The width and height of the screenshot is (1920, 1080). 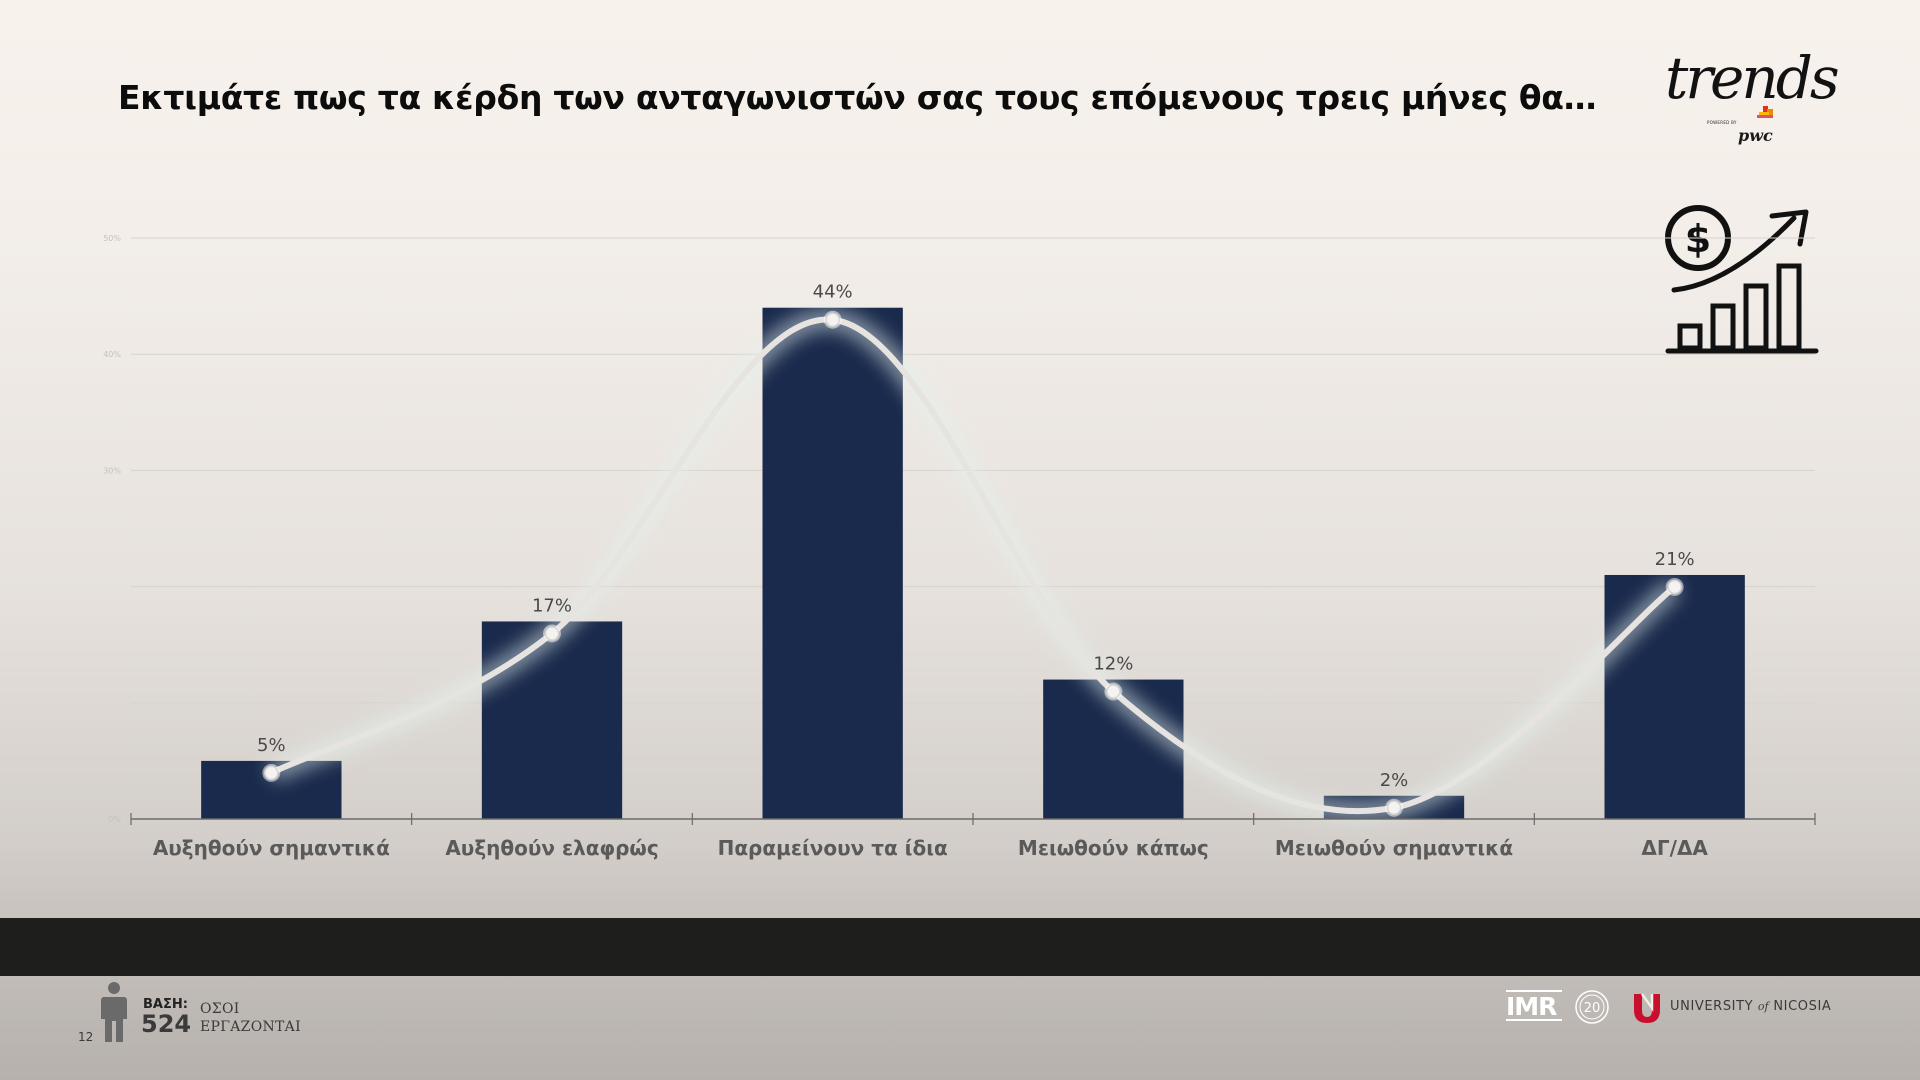 What do you see at coordinates (1113, 848) in the screenshot?
I see `category-label: Μειωθούν κάπως` at bounding box center [1113, 848].